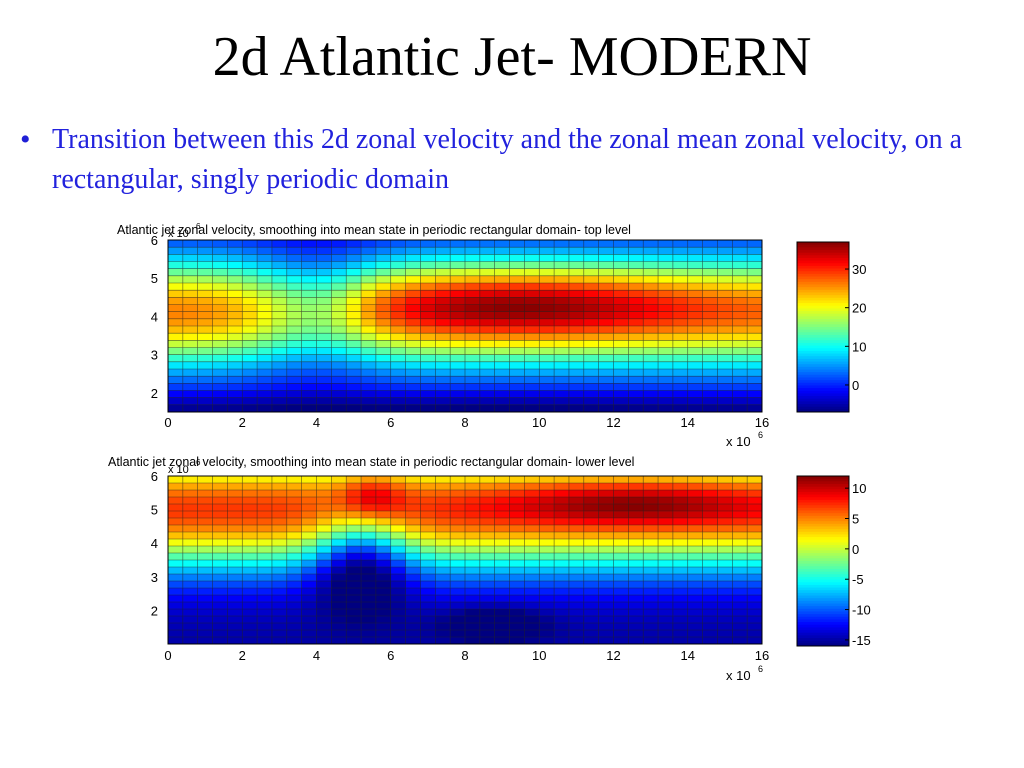 The image size is (1024, 768). I want to click on x-tick-label: 14, so click(688, 422).